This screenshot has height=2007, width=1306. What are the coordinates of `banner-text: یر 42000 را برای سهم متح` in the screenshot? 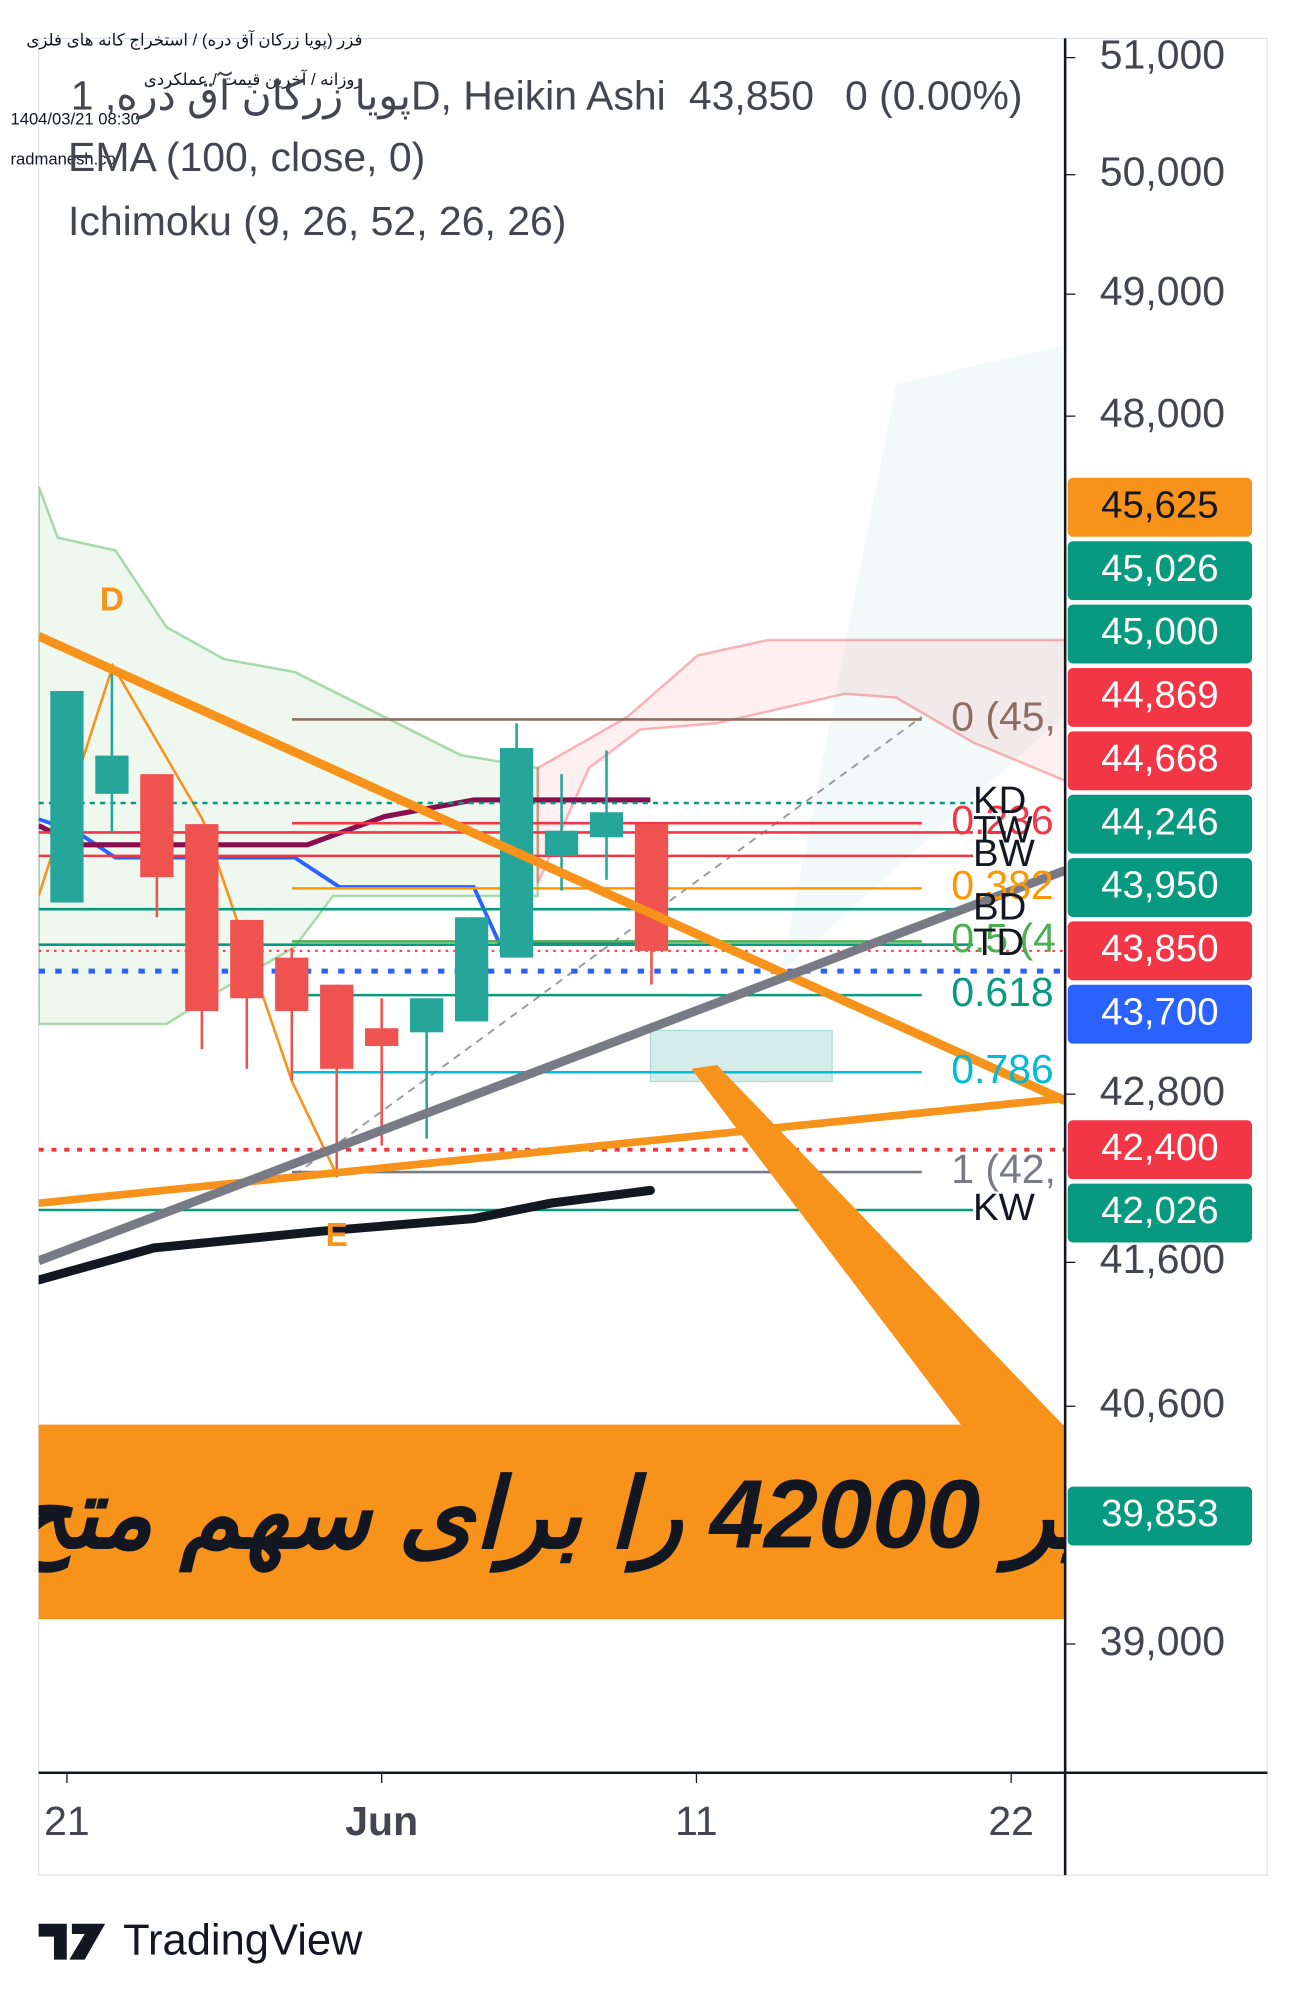 It's located at (549, 1517).